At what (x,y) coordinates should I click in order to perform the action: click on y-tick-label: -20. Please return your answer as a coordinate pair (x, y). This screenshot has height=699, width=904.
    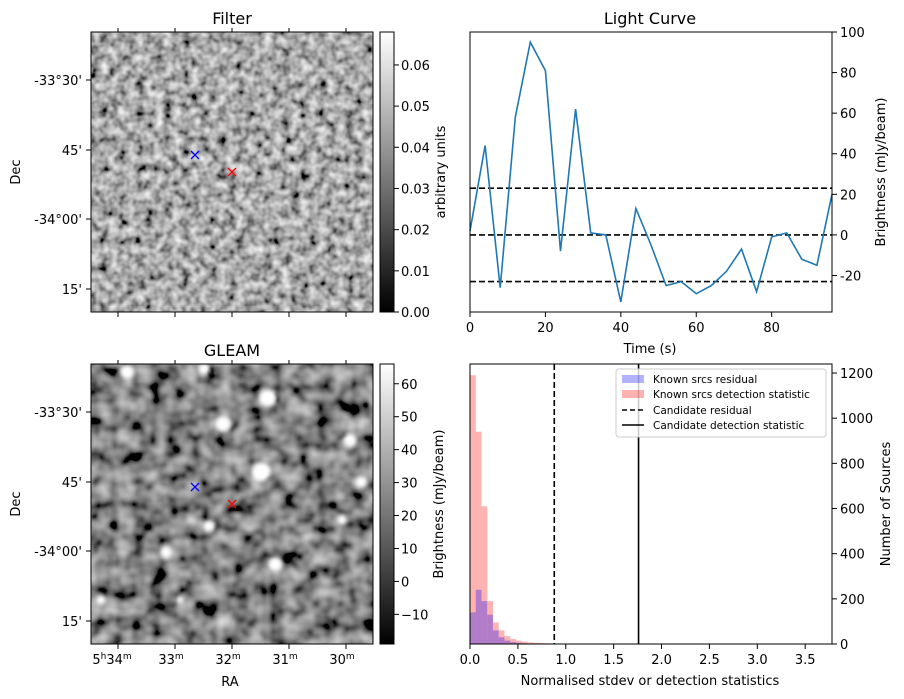
    Looking at the image, I should click on (850, 276).